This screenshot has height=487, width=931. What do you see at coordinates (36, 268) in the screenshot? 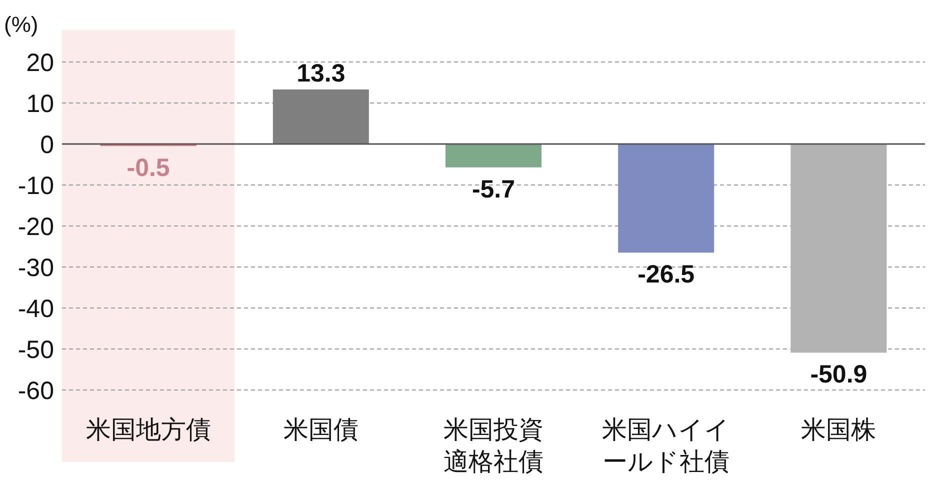
I see `y-tick-label: -30` at bounding box center [36, 268].